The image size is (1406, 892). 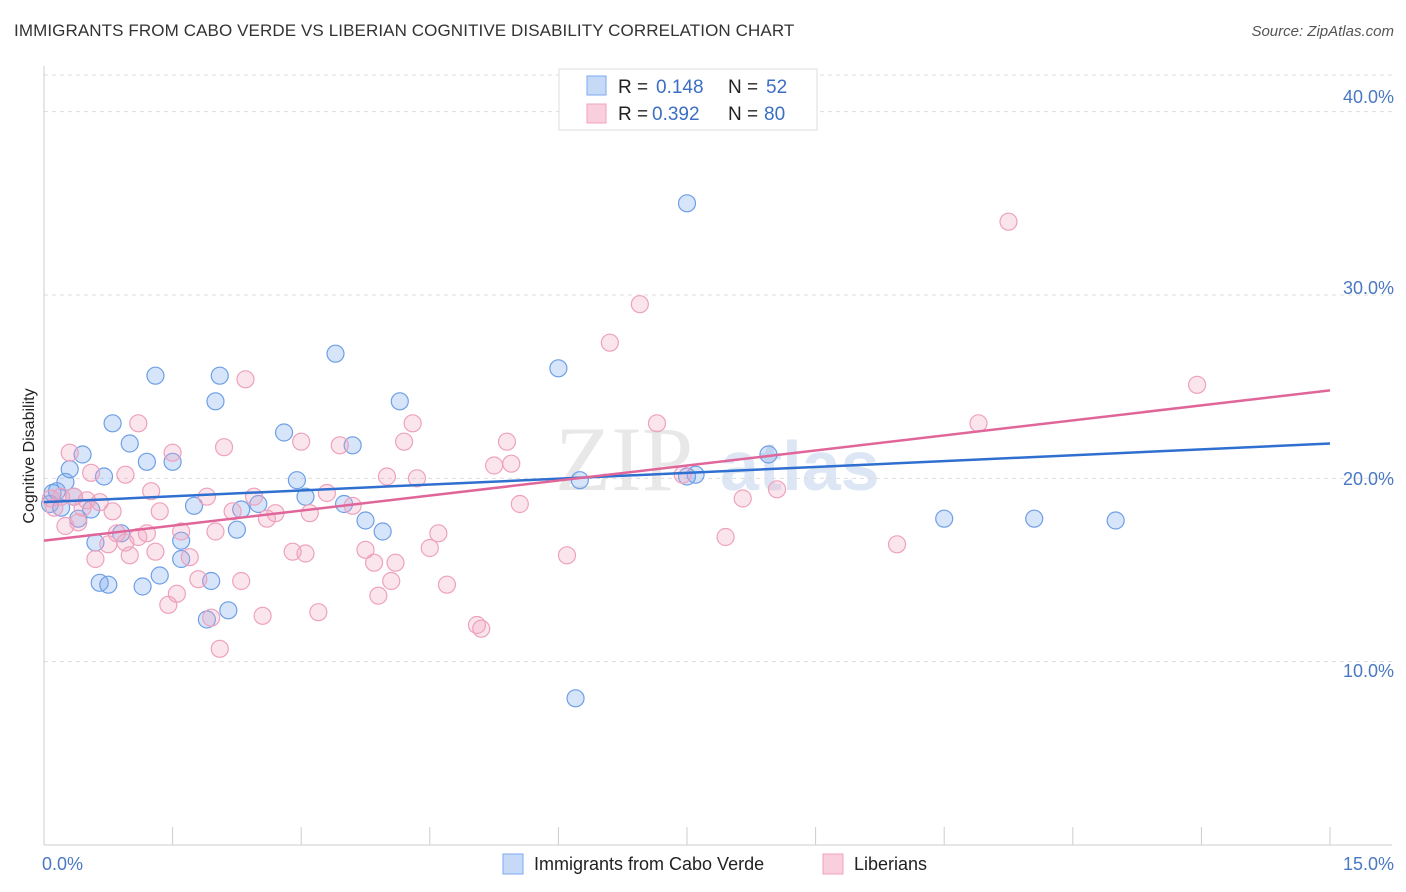 What do you see at coordinates (633, 87) in the screenshot?
I see `legend-r-label-blue: R =` at bounding box center [633, 87].